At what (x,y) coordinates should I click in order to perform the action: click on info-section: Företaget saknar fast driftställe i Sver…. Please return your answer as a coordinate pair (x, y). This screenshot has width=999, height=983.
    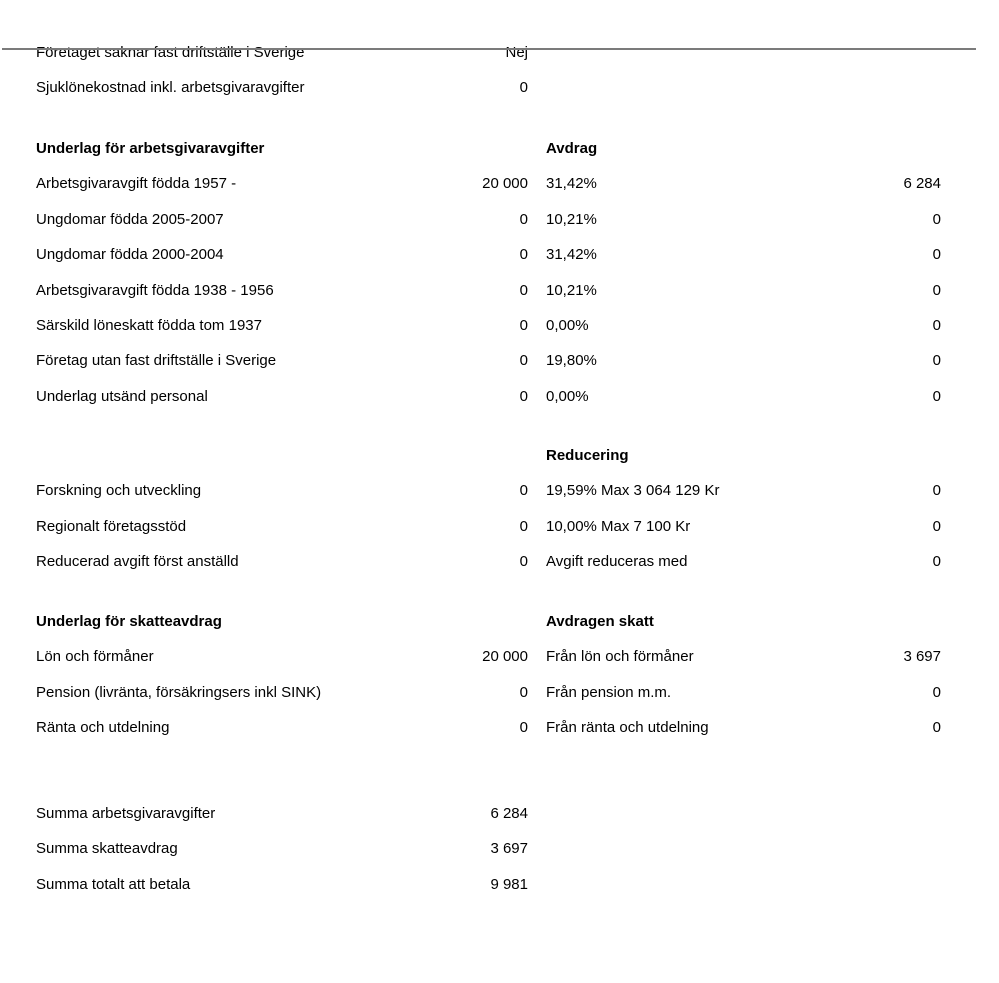
    Looking at the image, I should click on (499, 79).